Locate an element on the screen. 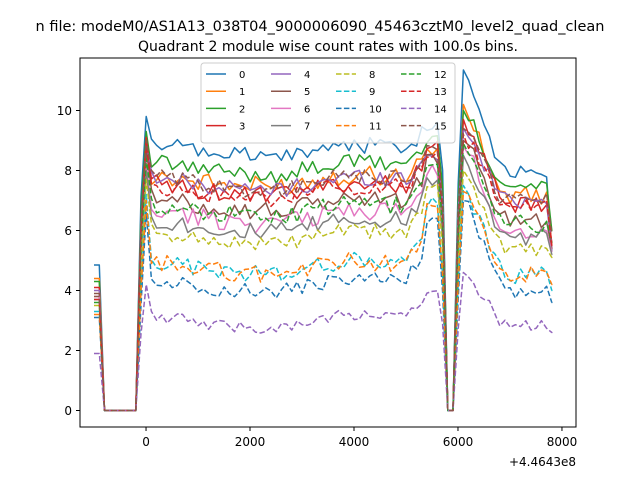 The height and width of the screenshot is (480, 640). x-tick-label: 0 is located at coordinates (146, 442).